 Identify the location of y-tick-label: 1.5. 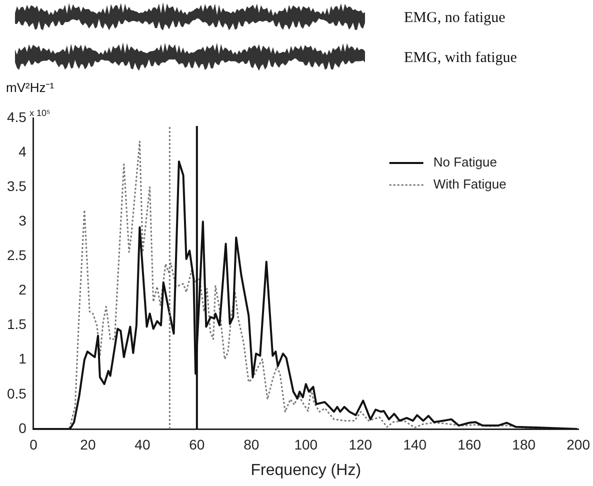
(16, 324).